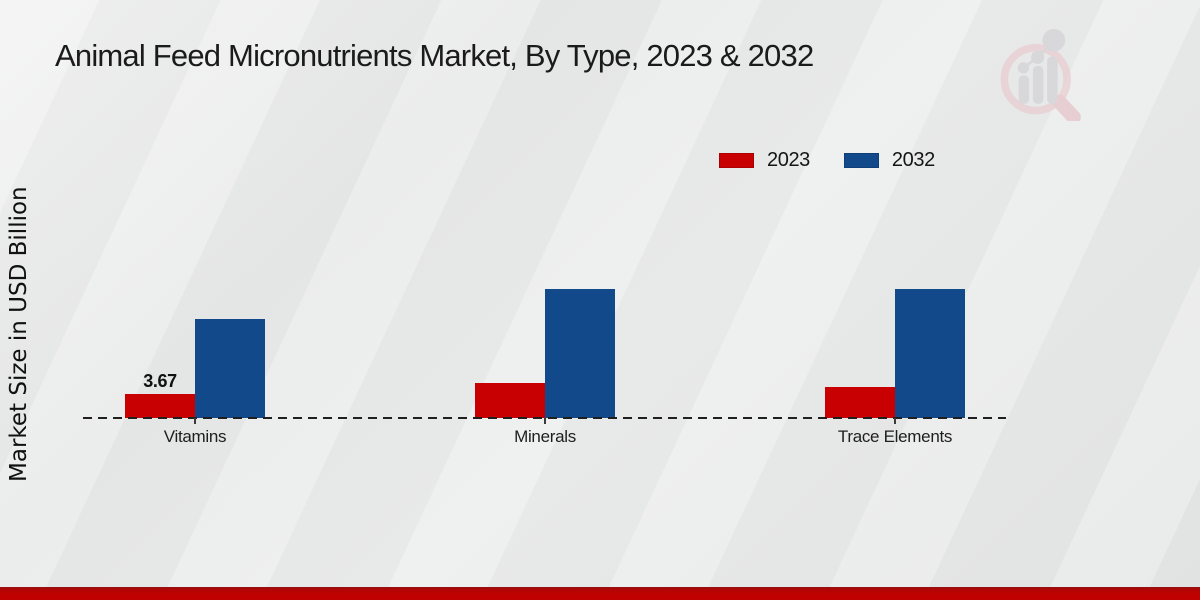 Image resolution: width=1200 pixels, height=600 pixels. What do you see at coordinates (160, 381) in the screenshot?
I see `data-label-2023-vitamins: 3.67` at bounding box center [160, 381].